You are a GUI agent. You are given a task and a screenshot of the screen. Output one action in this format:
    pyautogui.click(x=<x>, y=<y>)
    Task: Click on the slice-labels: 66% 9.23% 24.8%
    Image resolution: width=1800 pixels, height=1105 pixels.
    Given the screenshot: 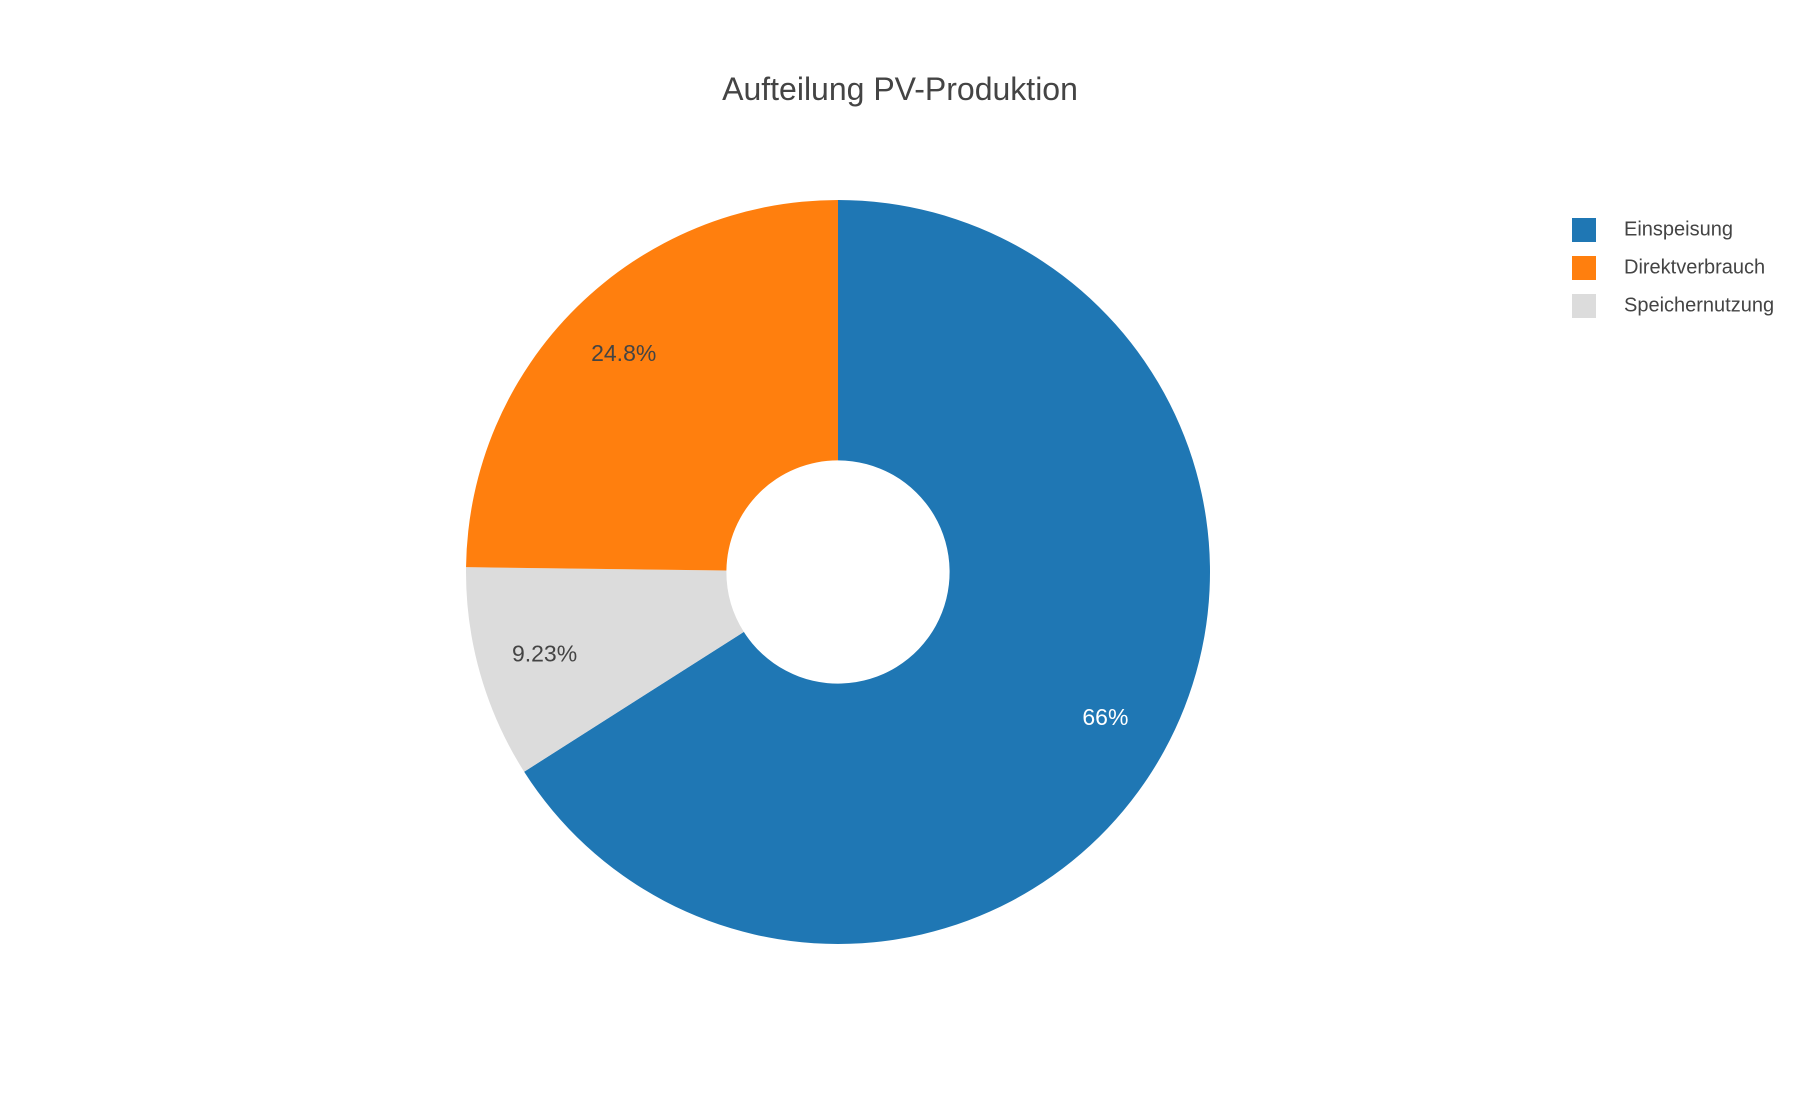 What is the action you would take?
    pyautogui.click(x=820, y=535)
    